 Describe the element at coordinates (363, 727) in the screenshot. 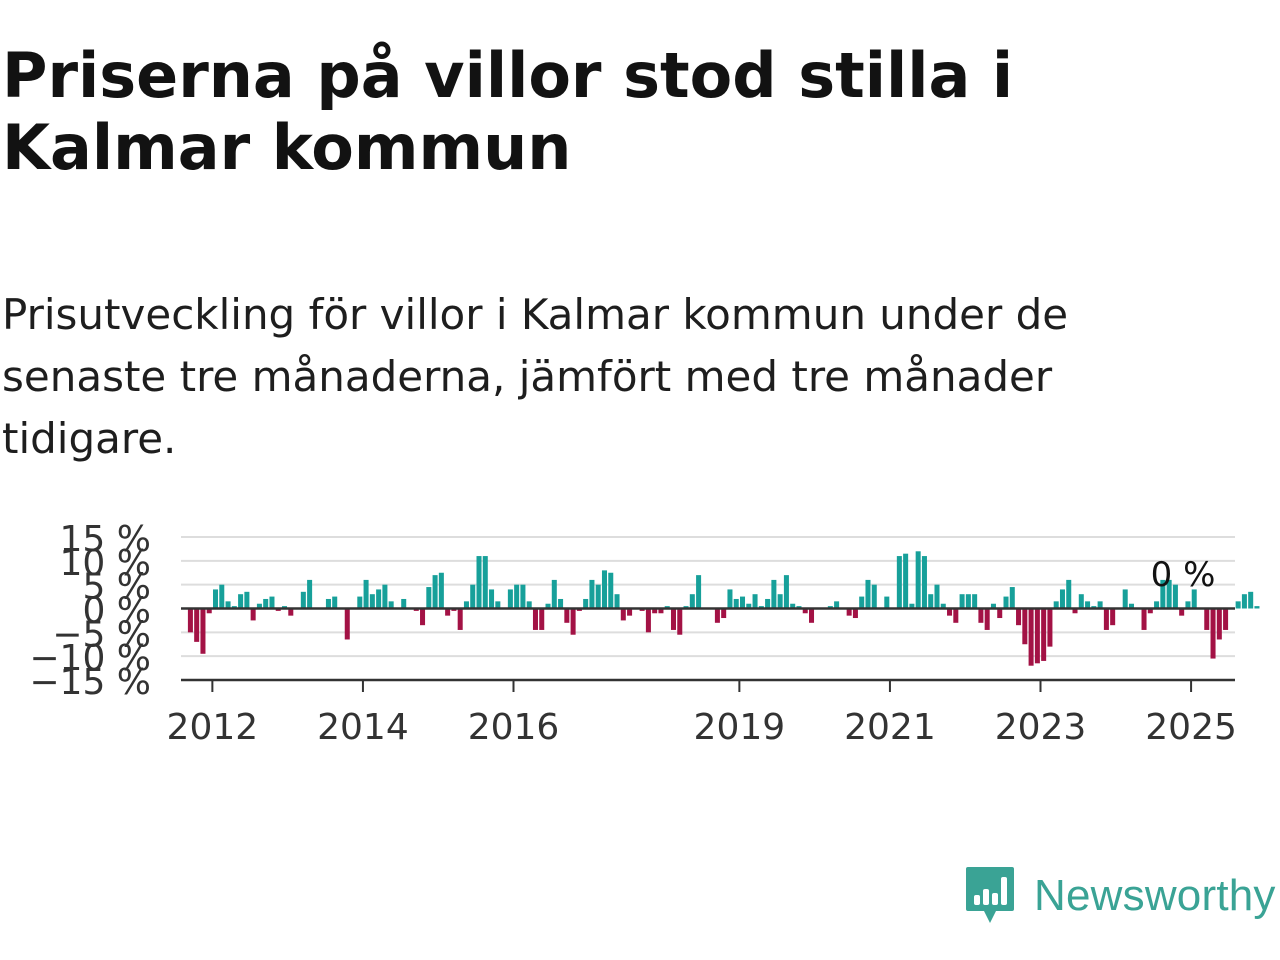

I see `x-tick-label: 2014` at that location.